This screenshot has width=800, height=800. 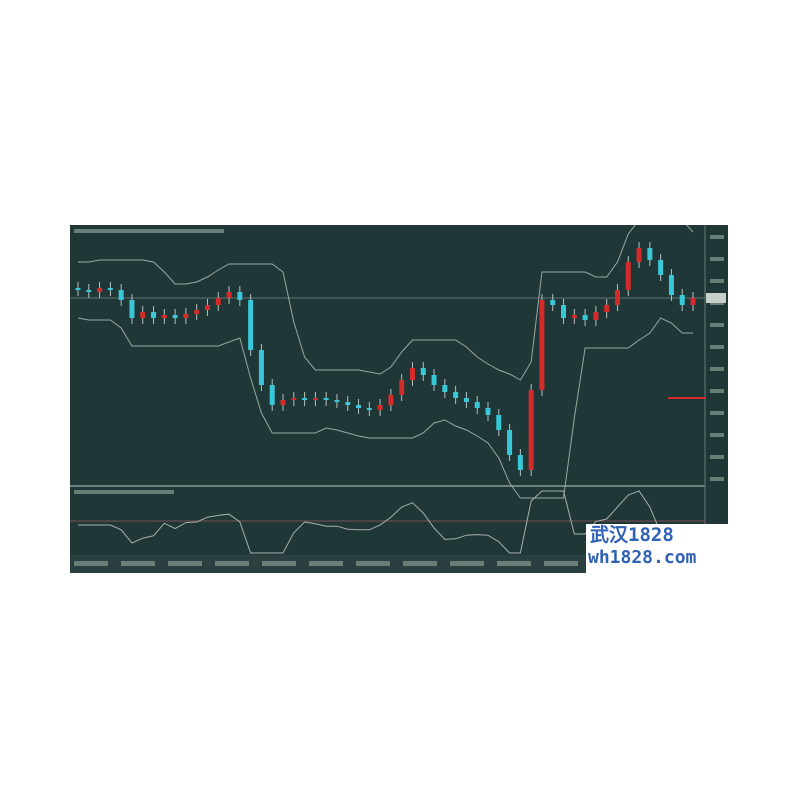 What do you see at coordinates (124, 492) in the screenshot?
I see `indicator-header-label` at bounding box center [124, 492].